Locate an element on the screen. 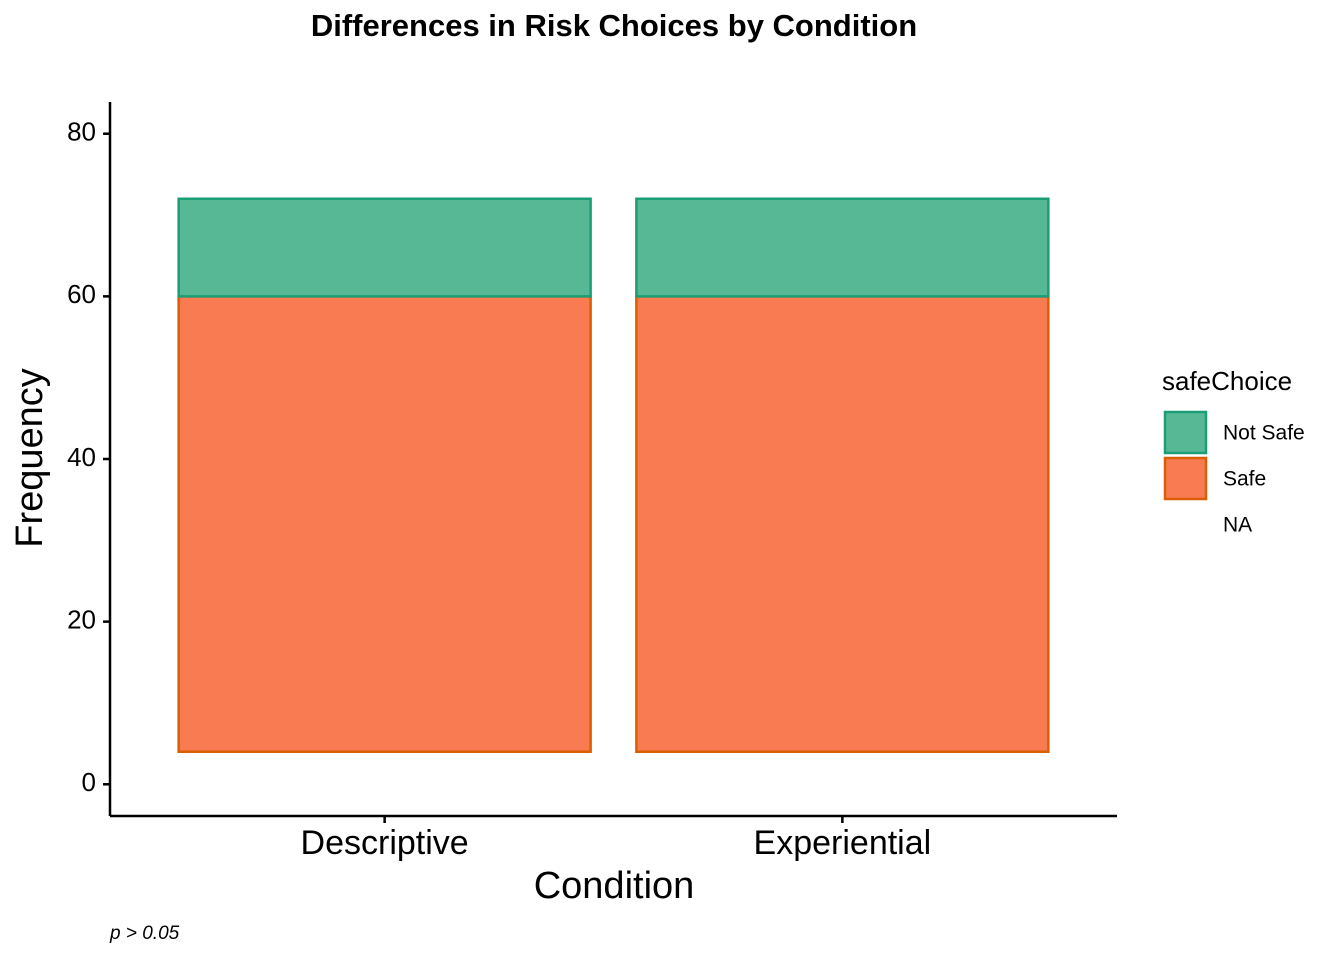  y-tick-label: 40 is located at coordinates (81, 457).